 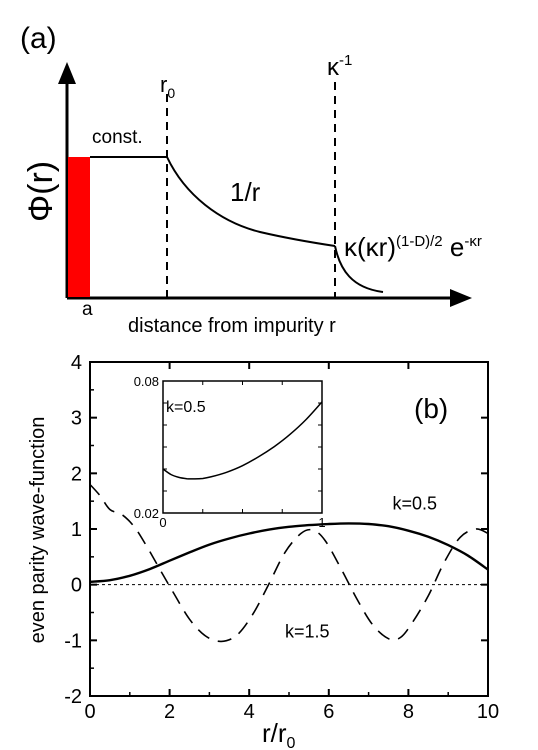 What do you see at coordinates (413, 247) in the screenshot?
I see `far-field-label: κ(κr)(1-D)/2 e-κr` at bounding box center [413, 247].